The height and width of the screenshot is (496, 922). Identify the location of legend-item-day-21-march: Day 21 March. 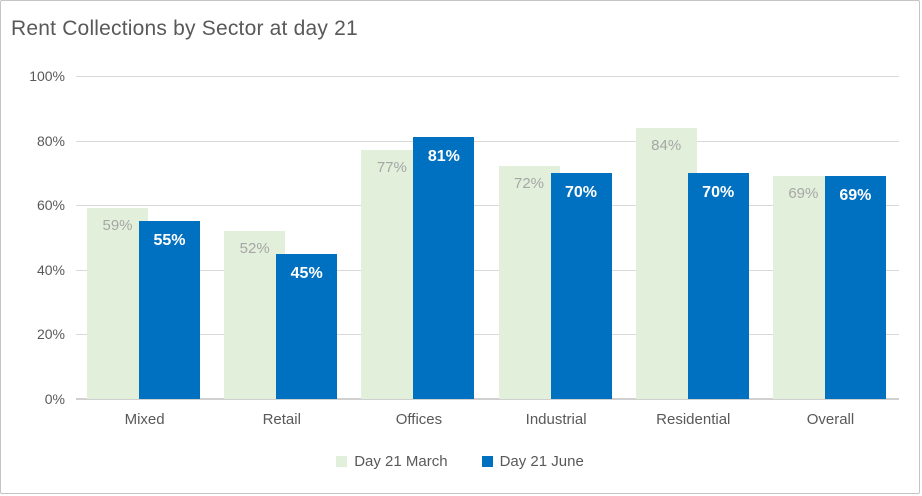
(392, 461).